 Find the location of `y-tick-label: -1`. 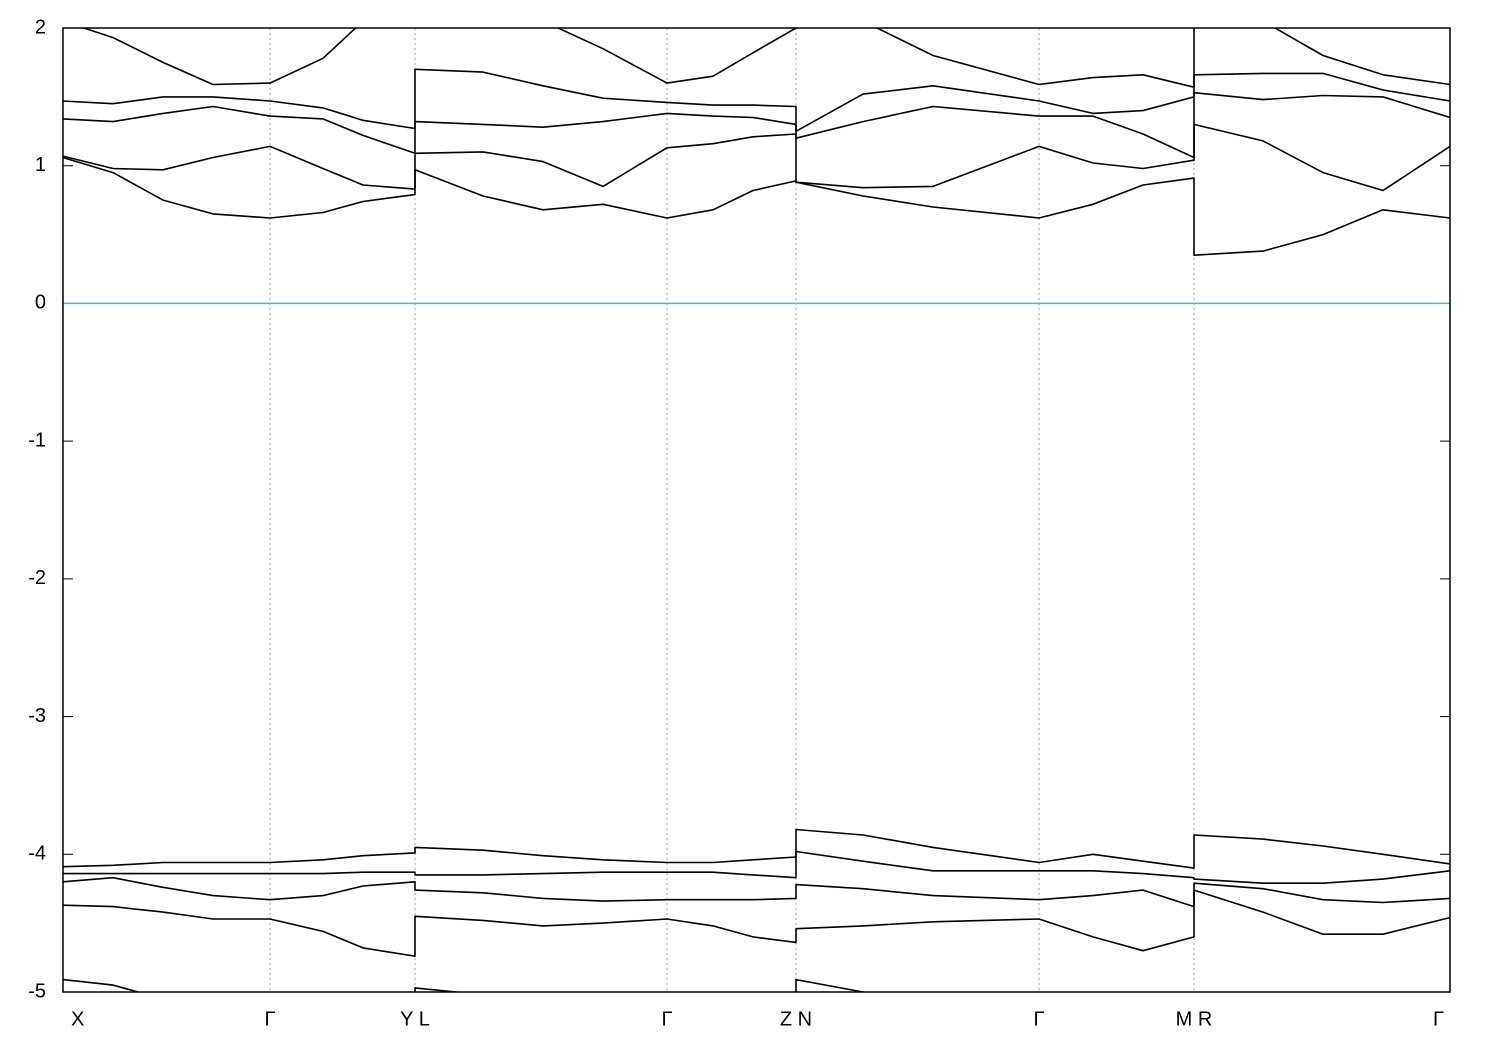

y-tick-label: -1 is located at coordinates (37, 440).